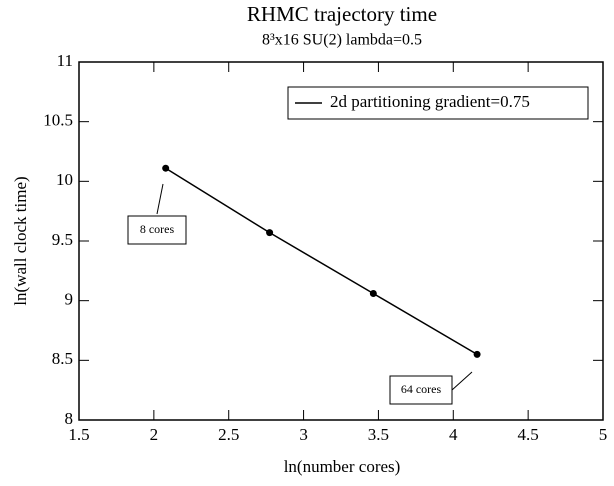  I want to click on y-tick-label: 10.5, so click(58, 120).